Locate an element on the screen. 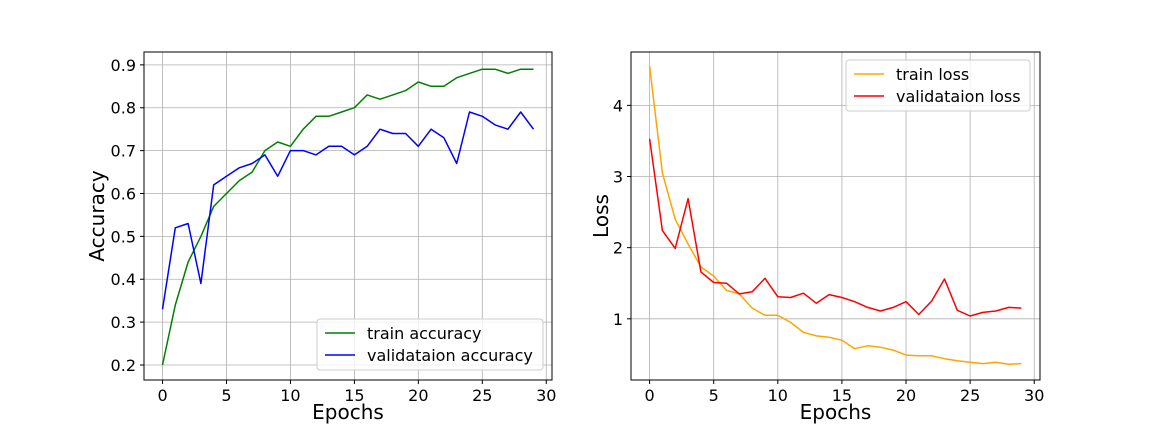 Image resolution: width=1152 pixels, height=436 pixels. y-tick-label: 1 is located at coordinates (618, 319).